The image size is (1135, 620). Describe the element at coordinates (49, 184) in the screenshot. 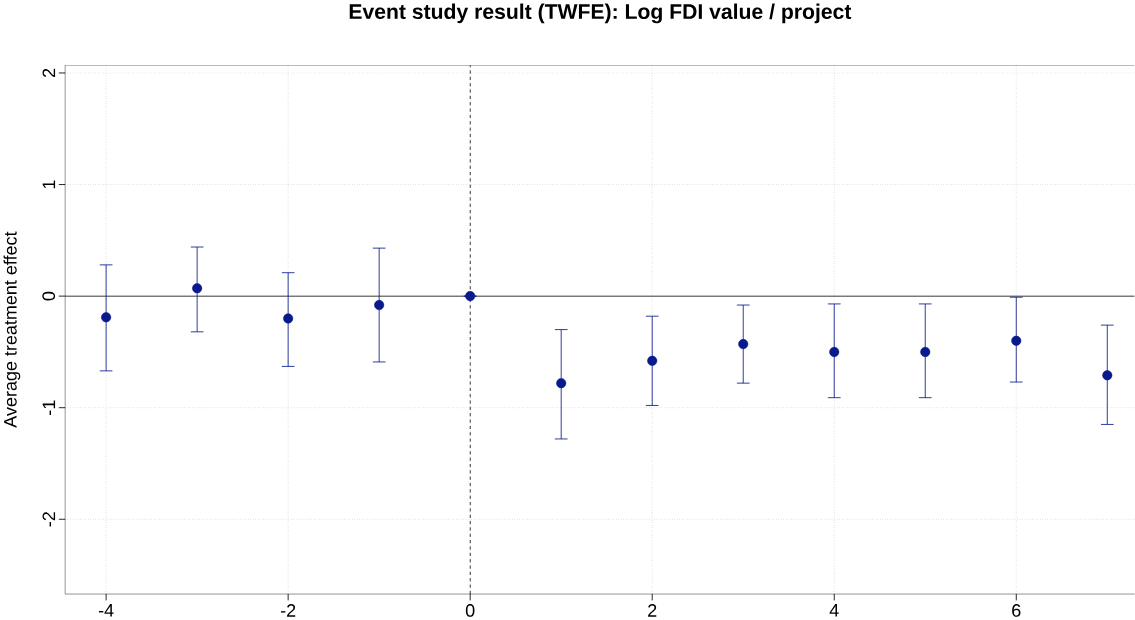

I see `y-tick-label: 1` at that location.